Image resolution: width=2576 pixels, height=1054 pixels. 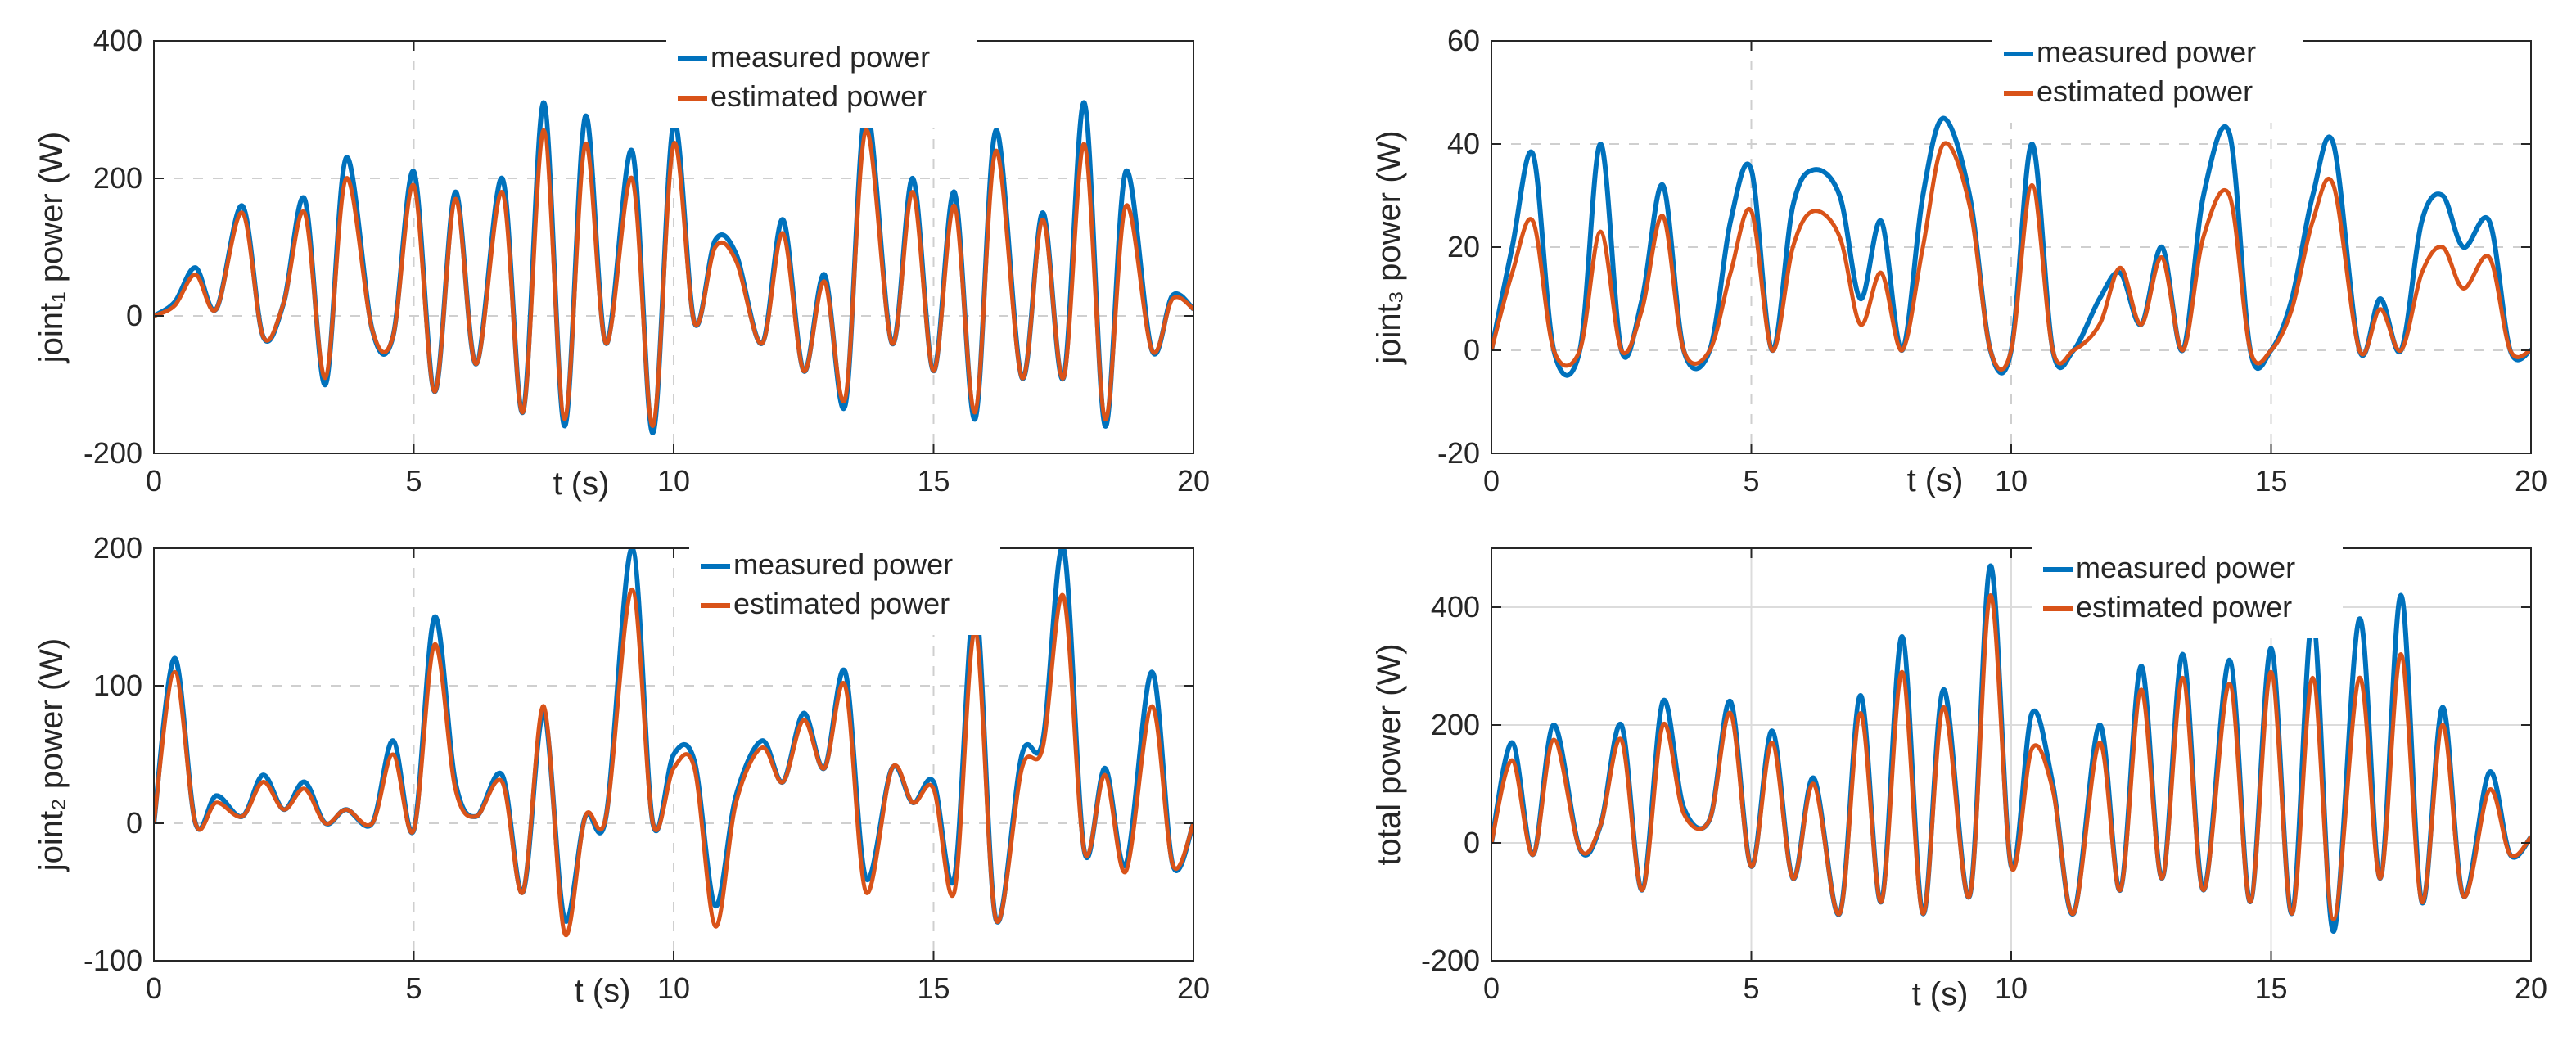 What do you see at coordinates (1463, 143) in the screenshot?
I see `y-tick-label: 40` at bounding box center [1463, 143].